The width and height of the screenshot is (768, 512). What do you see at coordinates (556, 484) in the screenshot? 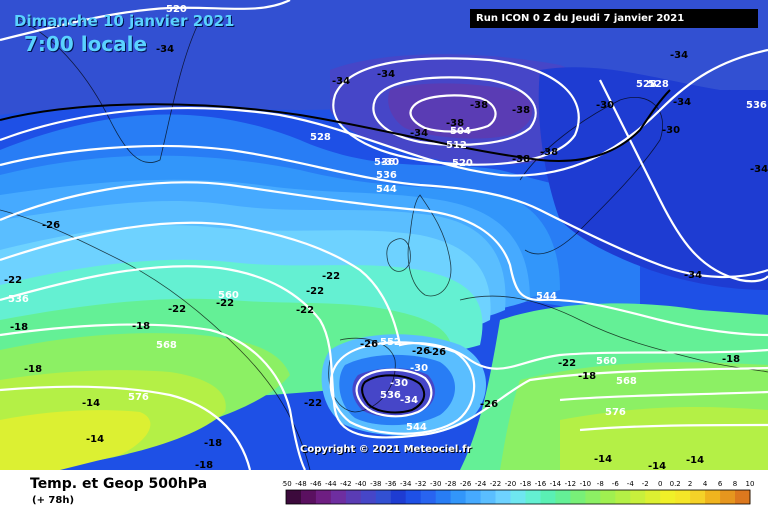
I see `legend-tick-label: -14` at bounding box center [556, 484].